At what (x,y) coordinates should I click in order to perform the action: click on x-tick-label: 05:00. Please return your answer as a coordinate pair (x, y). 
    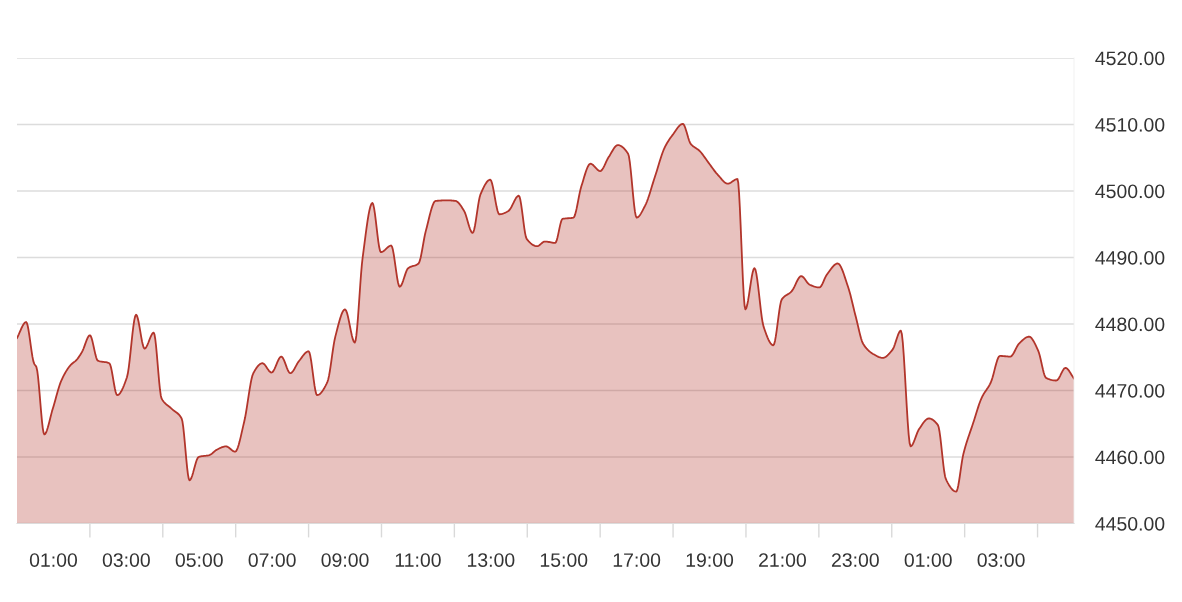
    Looking at the image, I should click on (199, 560).